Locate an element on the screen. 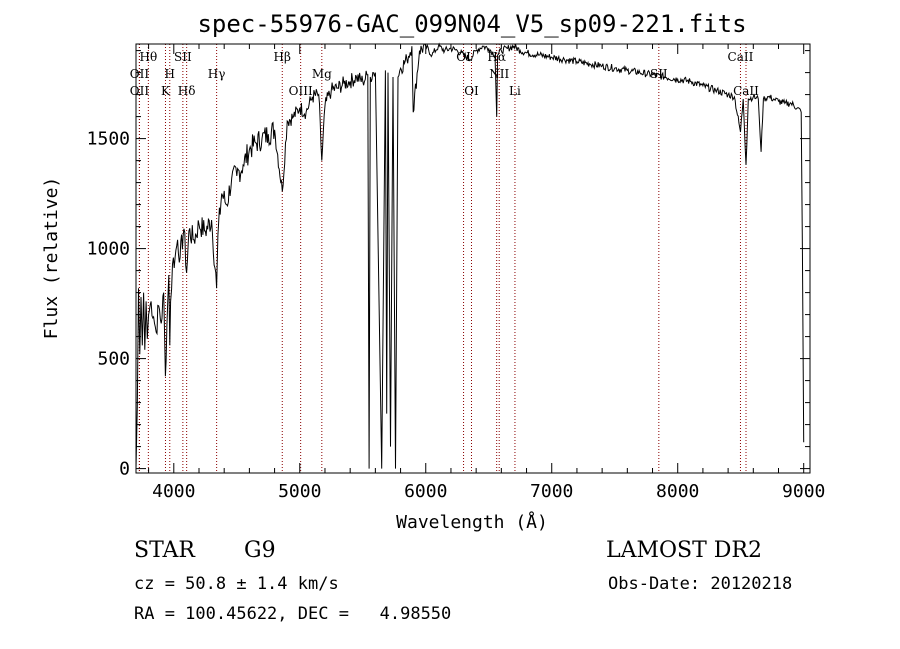 The image size is (900, 649). line-label-0: Hθ is located at coordinates (148, 57).